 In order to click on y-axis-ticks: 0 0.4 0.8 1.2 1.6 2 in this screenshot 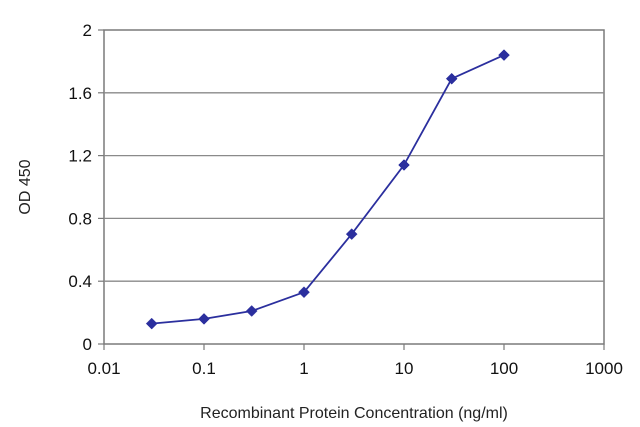, I will do `click(86, 187)`.